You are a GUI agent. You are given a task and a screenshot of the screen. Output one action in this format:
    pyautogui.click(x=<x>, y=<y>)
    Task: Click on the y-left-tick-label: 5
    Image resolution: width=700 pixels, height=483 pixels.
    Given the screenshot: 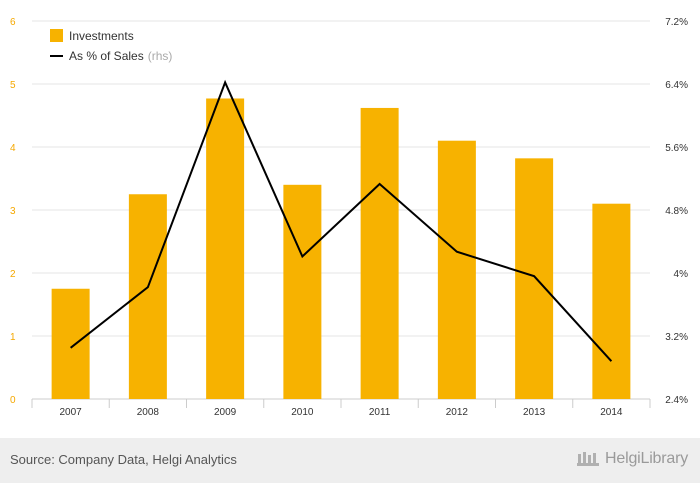 What is the action you would take?
    pyautogui.click(x=13, y=85)
    